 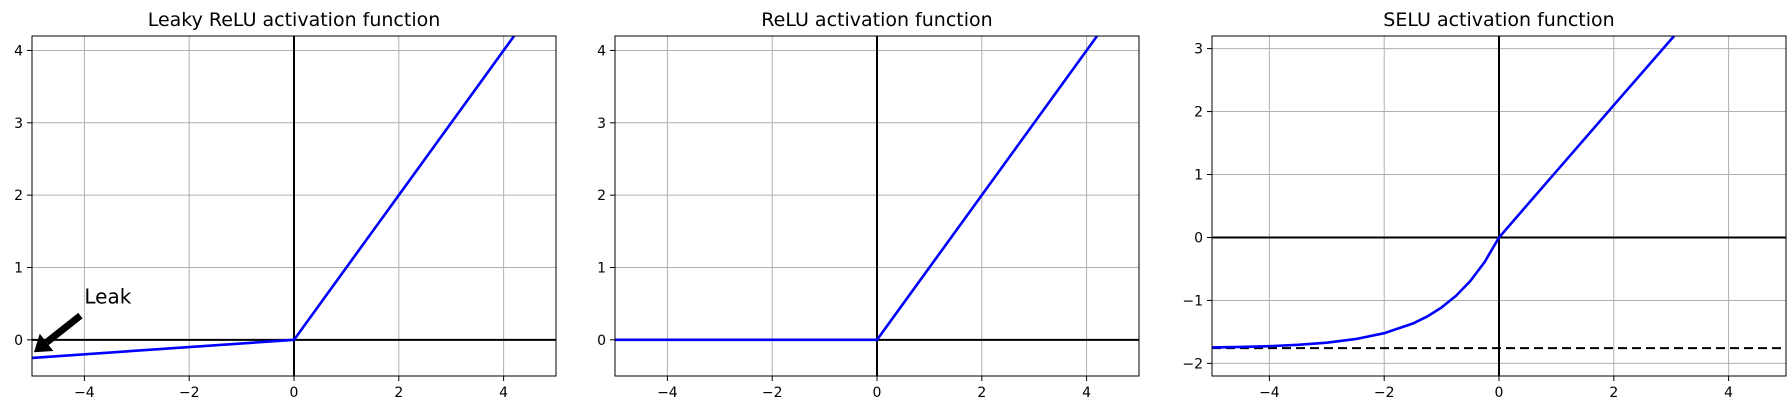 I want to click on y-tick-label: −2, so click(x=1192, y=364).